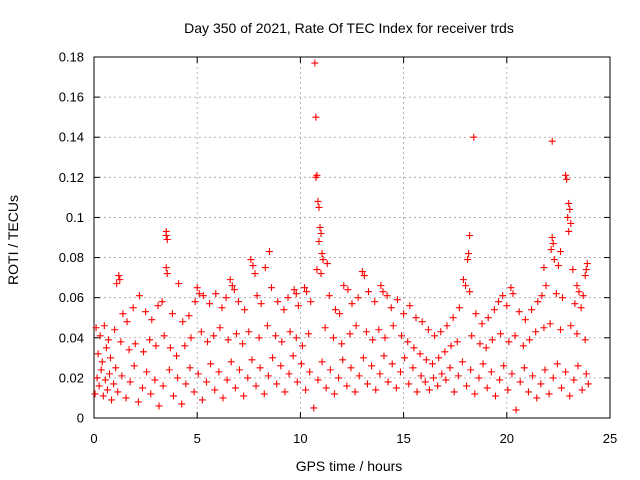 This screenshot has height=480, width=640. What do you see at coordinates (610, 438) in the screenshot?
I see `x-tick-label: 25` at bounding box center [610, 438].